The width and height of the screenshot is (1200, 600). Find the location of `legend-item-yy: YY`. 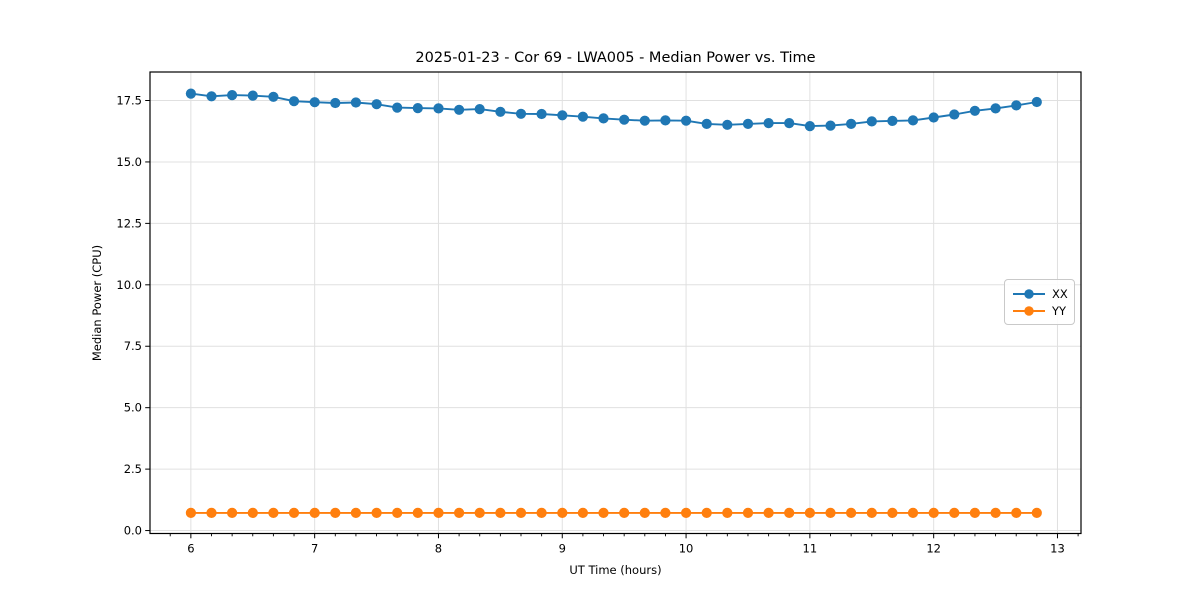

legend-item-yy: YY is located at coordinates (1040, 311).